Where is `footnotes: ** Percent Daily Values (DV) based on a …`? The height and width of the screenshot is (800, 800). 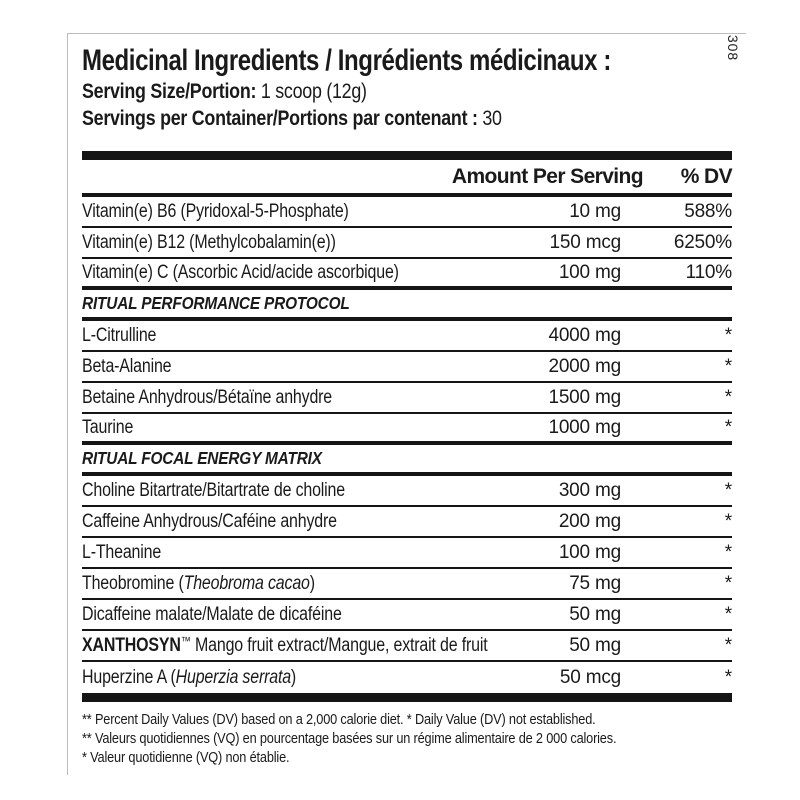
footnotes: ** Percent Daily Values (DV) based on a … is located at coordinates (358, 738).